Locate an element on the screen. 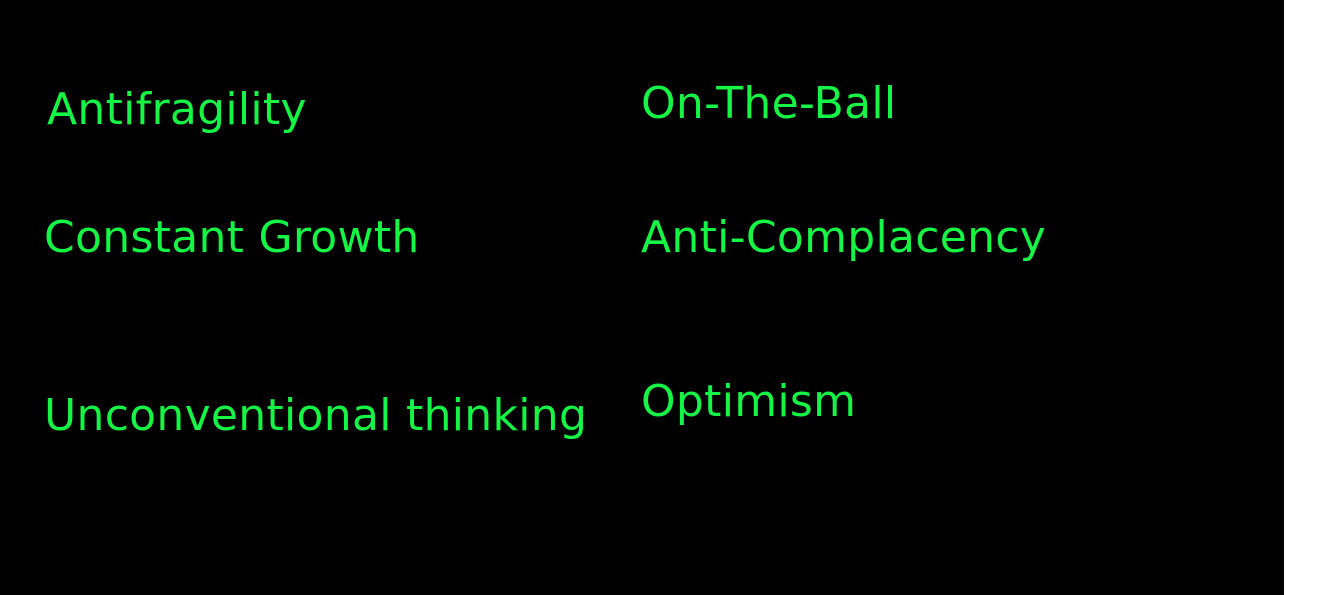  value-anti-complacency: Anti-Complacency is located at coordinates (844, 237).